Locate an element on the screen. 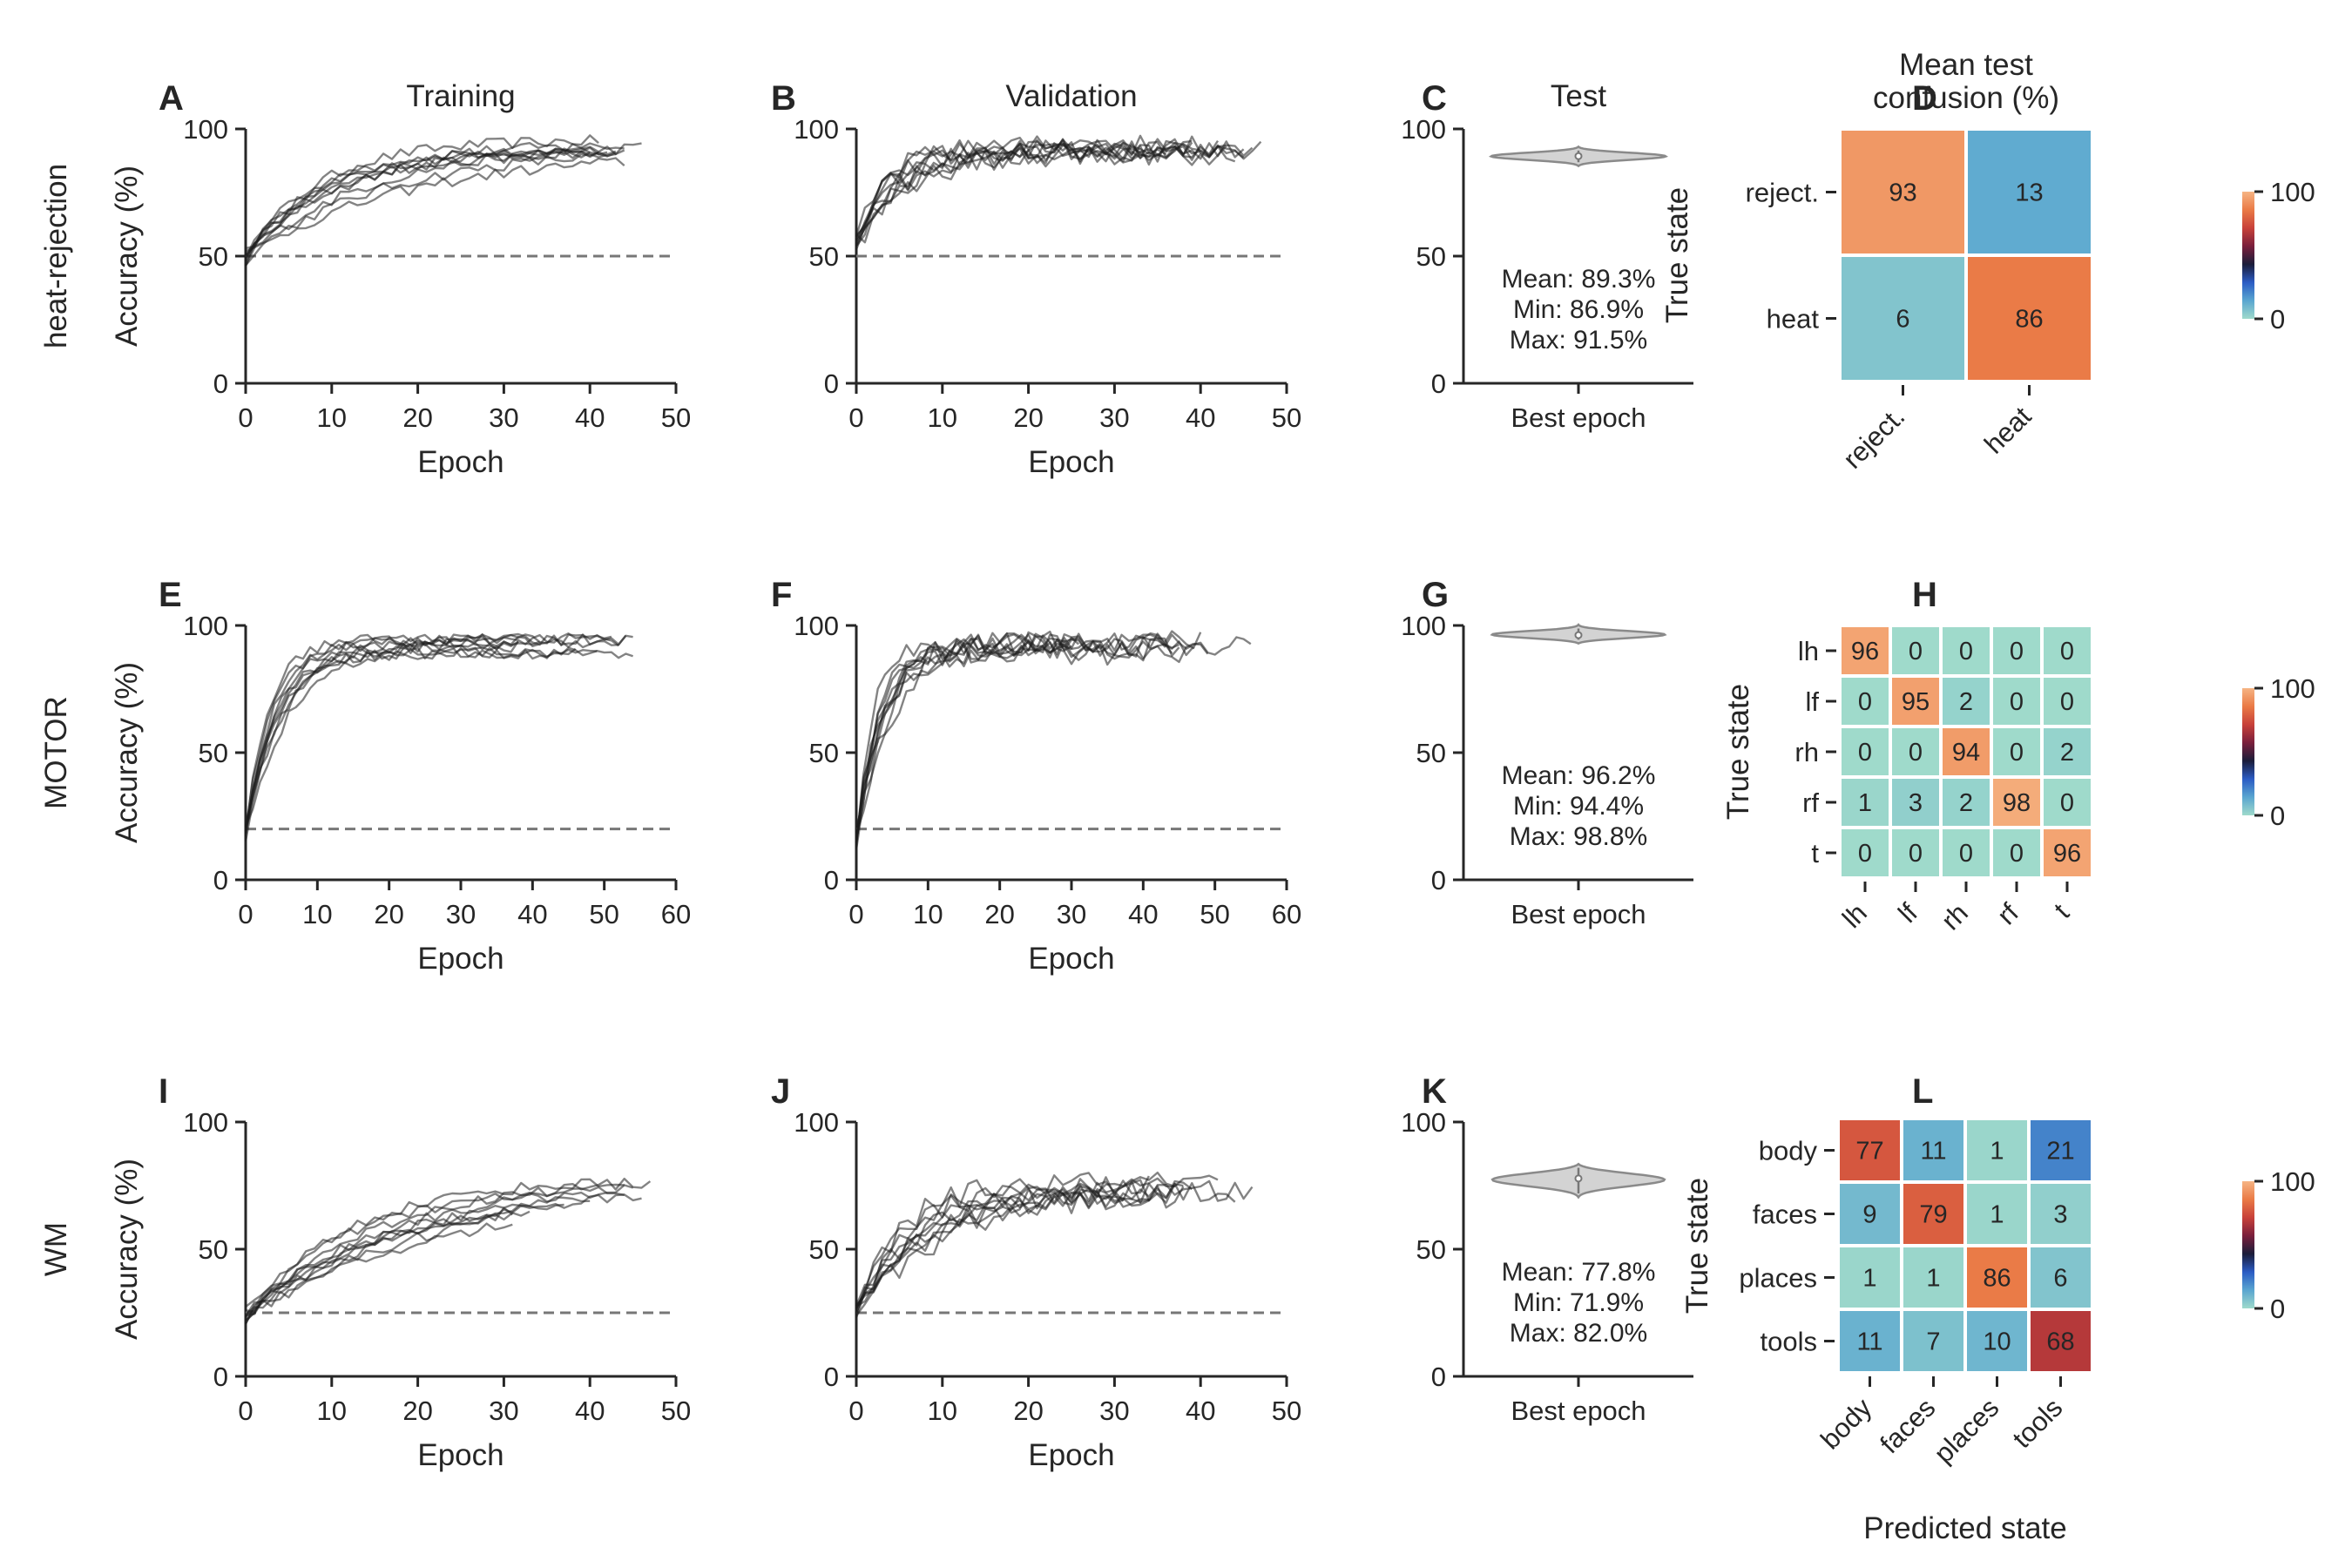 The image size is (2352, 1568). heatmap-row-label: rh is located at coordinates (1807, 752).